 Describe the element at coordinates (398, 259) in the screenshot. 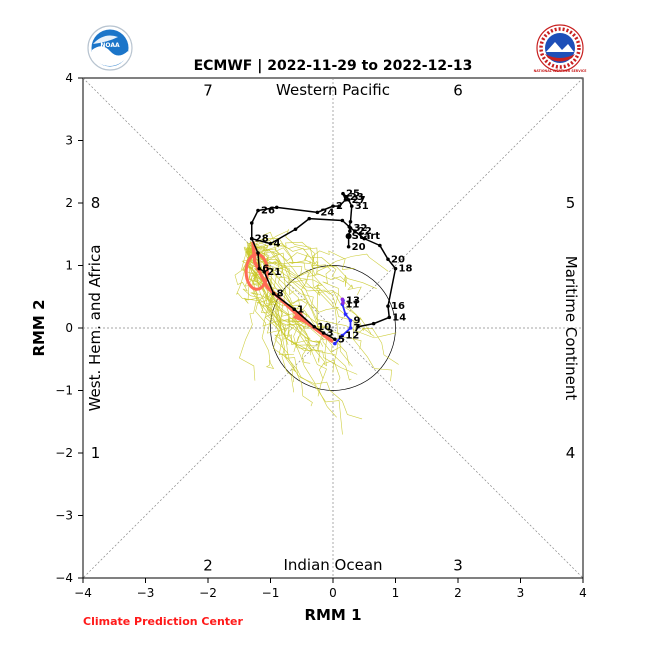

I see `observed-day-label: 20` at that location.